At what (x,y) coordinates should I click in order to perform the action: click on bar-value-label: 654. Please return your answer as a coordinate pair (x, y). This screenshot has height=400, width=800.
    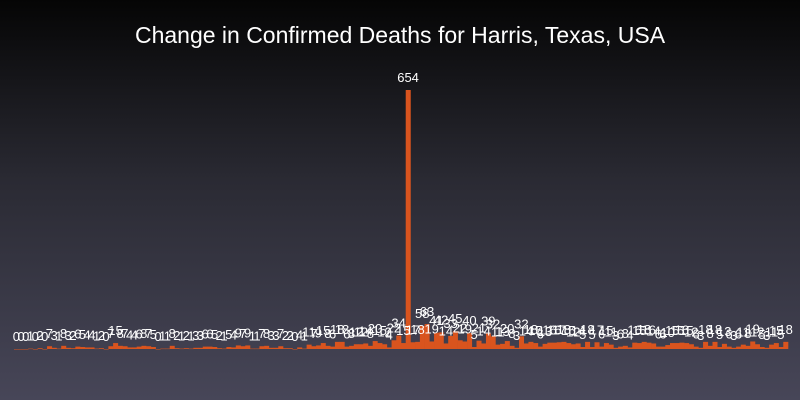
    Looking at the image, I should click on (408, 77).